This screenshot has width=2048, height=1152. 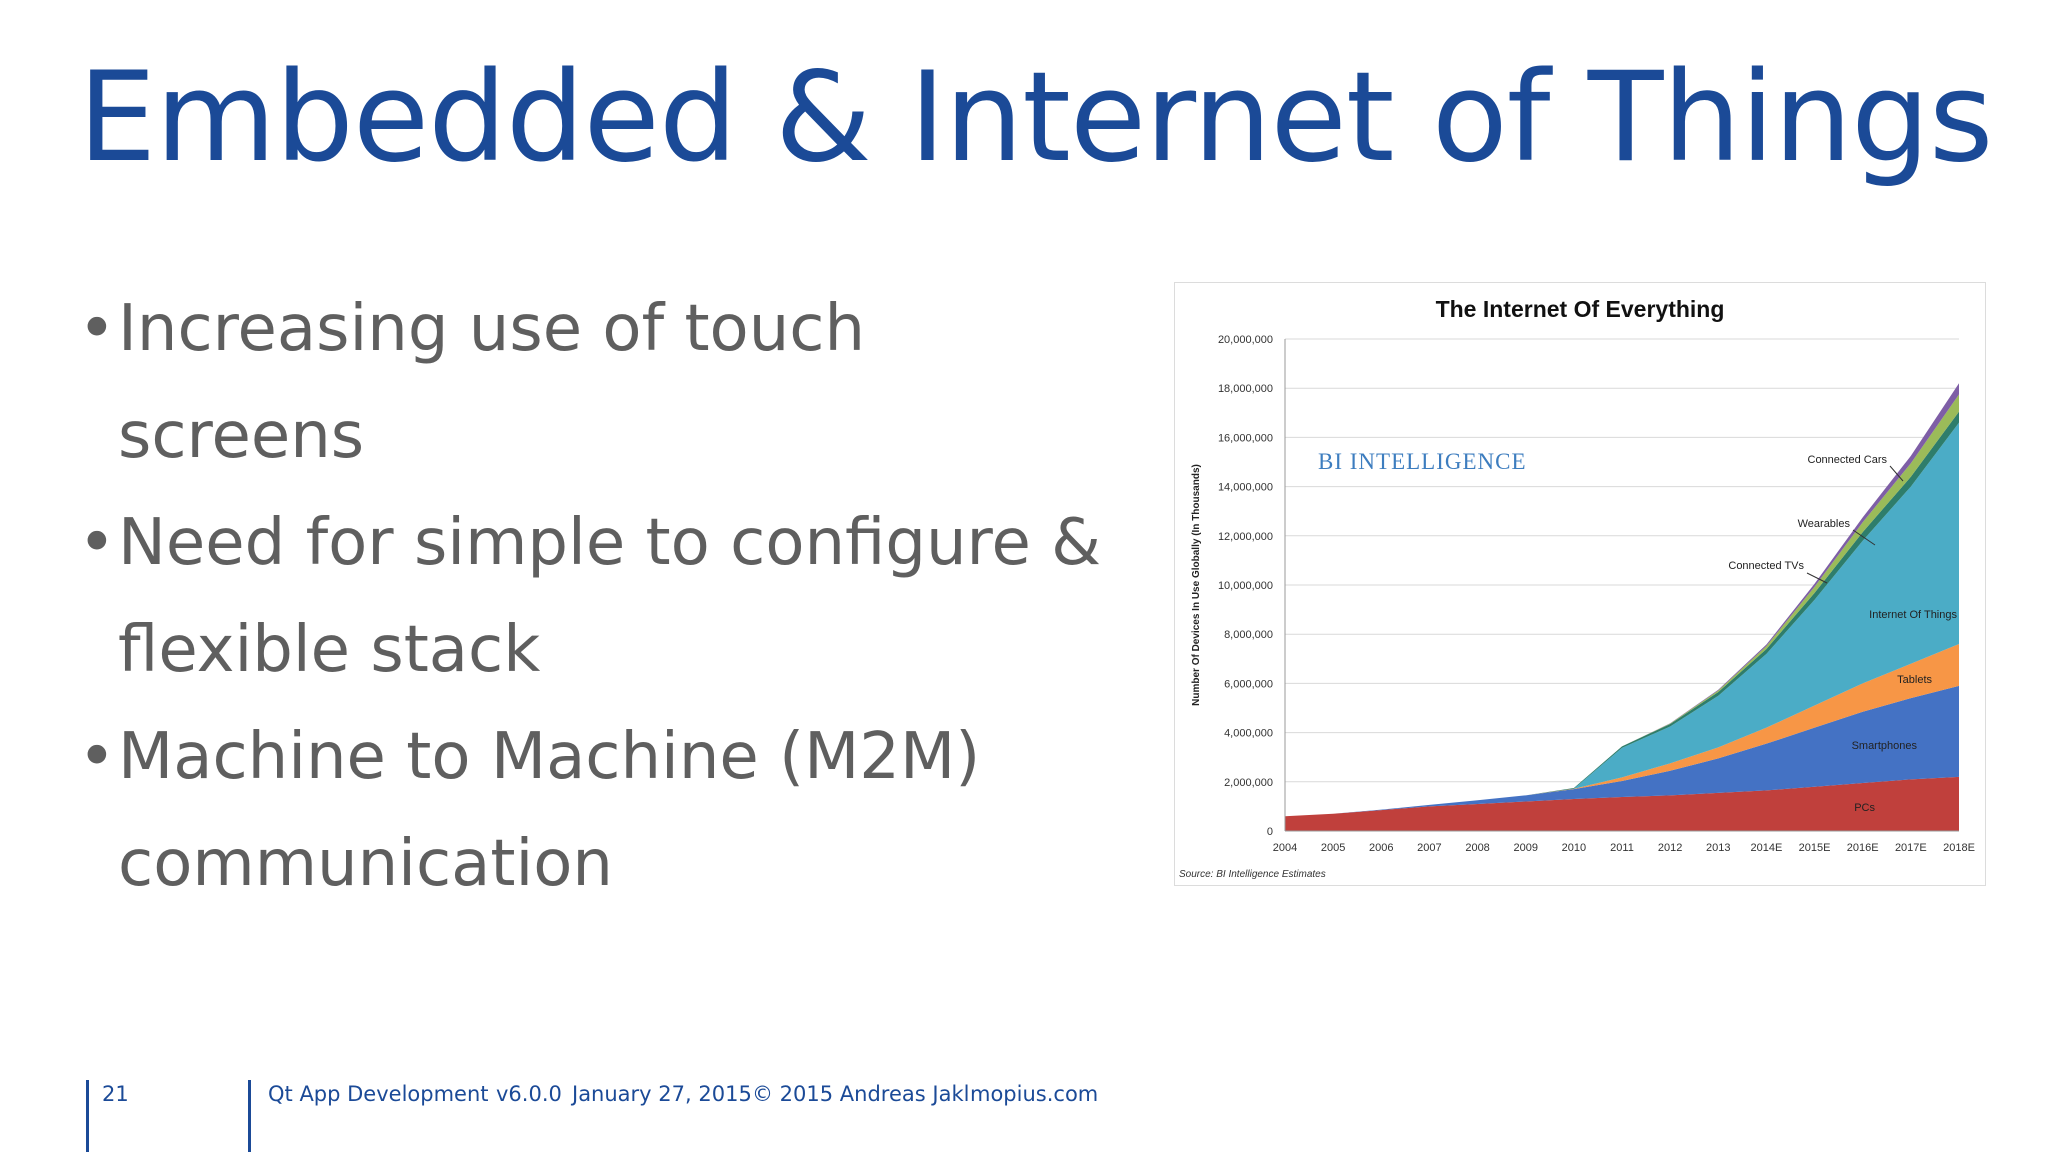 I want to click on chart-source: Source: BI Intelligence Estimates, so click(x=1252, y=874).